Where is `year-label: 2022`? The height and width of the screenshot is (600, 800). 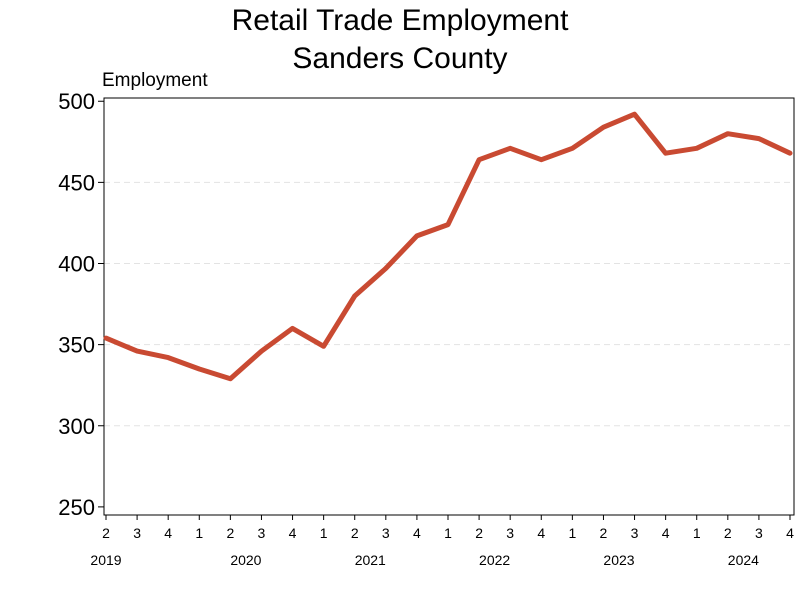 year-label: 2022 is located at coordinates (494, 560).